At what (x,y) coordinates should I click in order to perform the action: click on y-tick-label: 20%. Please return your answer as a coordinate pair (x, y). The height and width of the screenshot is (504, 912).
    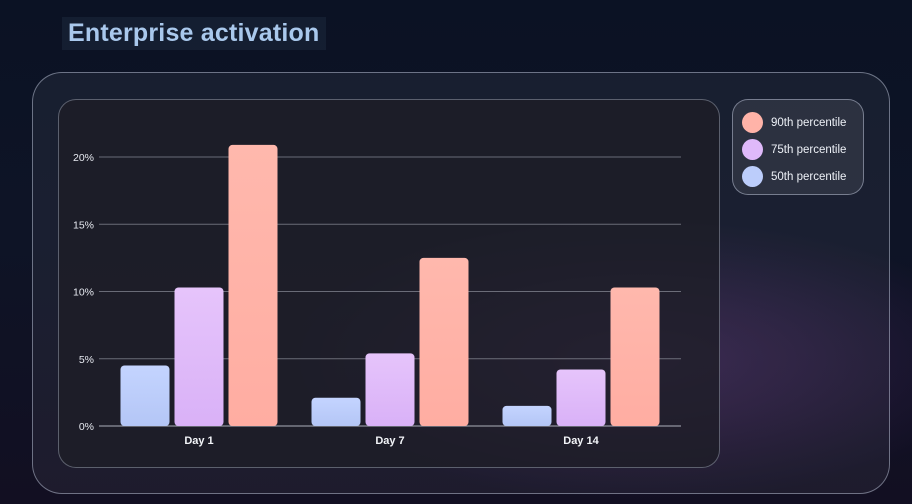
    Looking at the image, I should click on (83, 158).